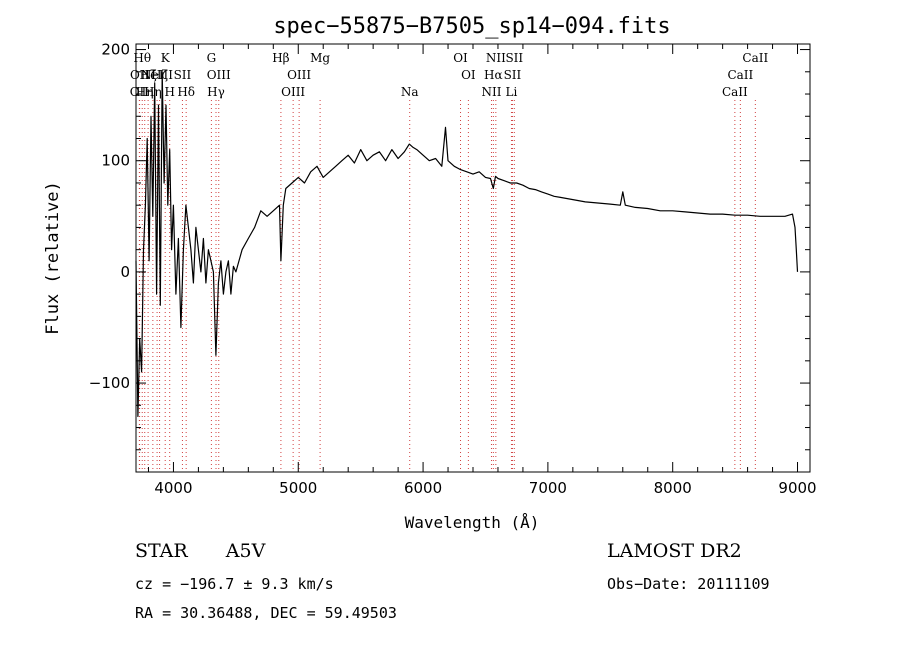 This screenshot has height=650, width=900. Describe the element at coordinates (735, 92) in the screenshot. I see `marker-label-28: CaII` at that location.